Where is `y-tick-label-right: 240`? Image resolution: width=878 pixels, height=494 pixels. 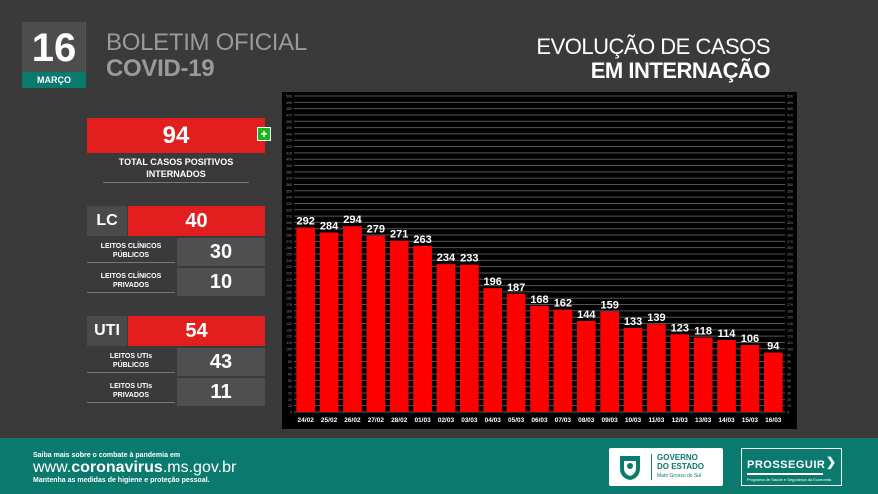 y-tick-label-right: 240 is located at coordinates (790, 261).